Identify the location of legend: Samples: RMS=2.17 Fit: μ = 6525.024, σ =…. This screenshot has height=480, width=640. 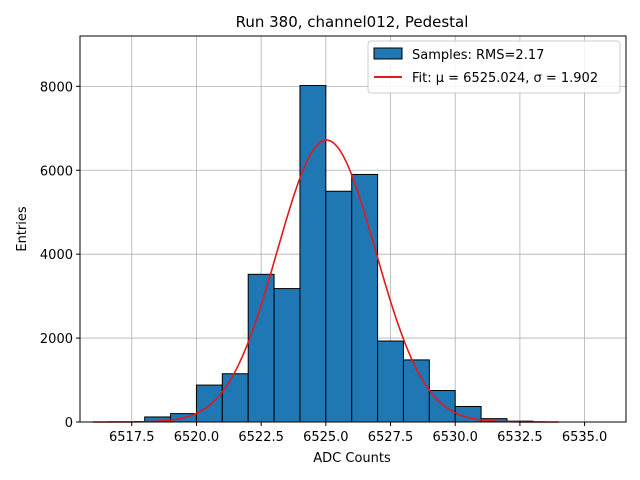
(494, 67).